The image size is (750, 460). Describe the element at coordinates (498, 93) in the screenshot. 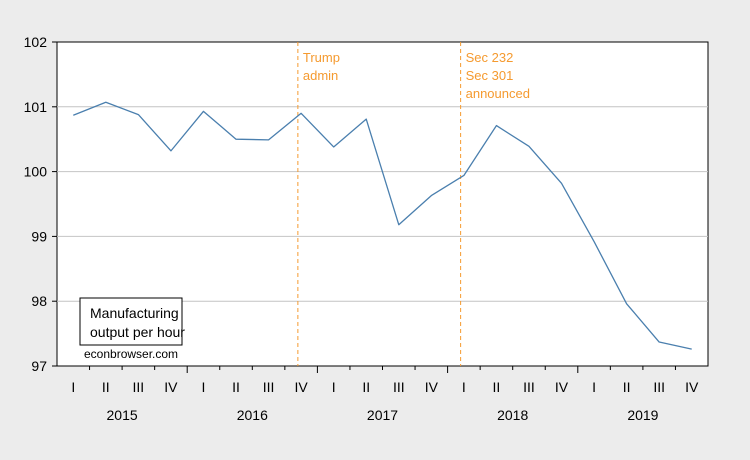

I see `annotation-text: announced` at that location.